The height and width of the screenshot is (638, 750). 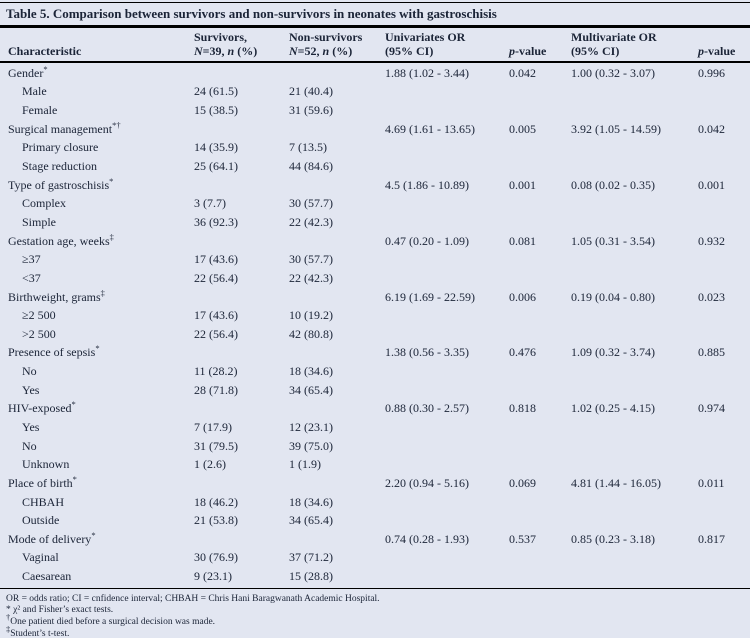 What do you see at coordinates (427, 240) in the screenshot?
I see `cell-uni-or: 0.47 (0.20 - 1.09)` at bounding box center [427, 240].